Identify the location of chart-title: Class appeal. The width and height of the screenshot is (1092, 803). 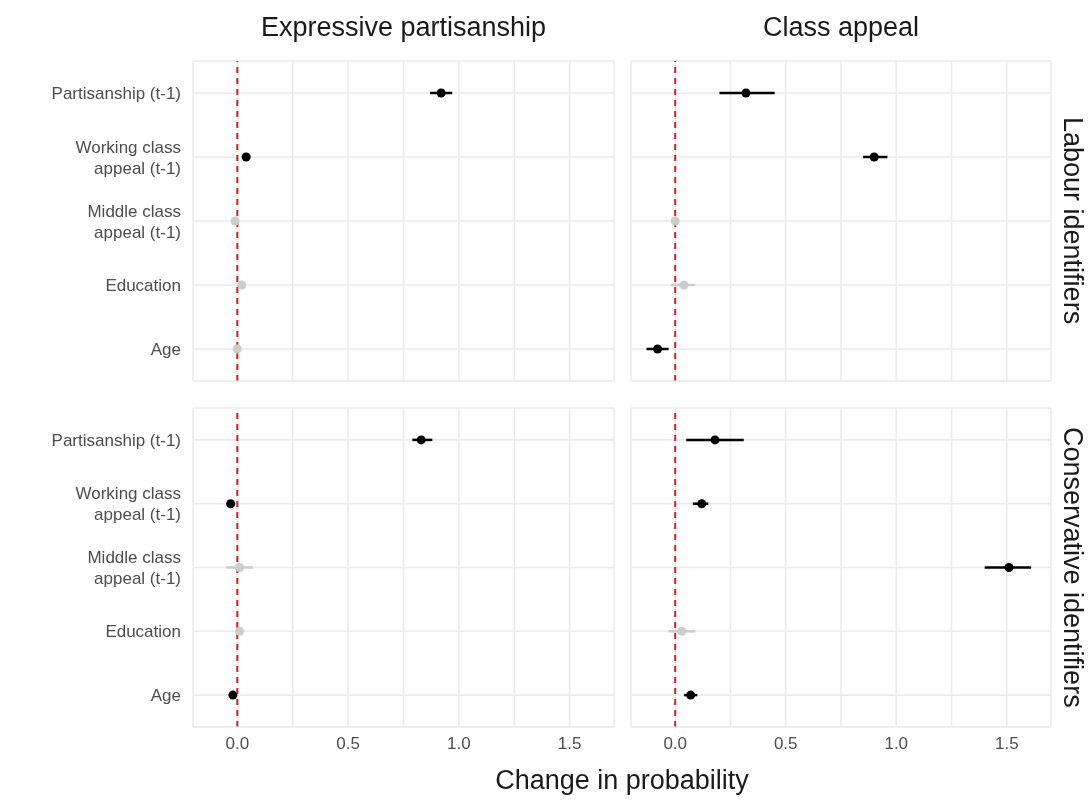
(841, 27).